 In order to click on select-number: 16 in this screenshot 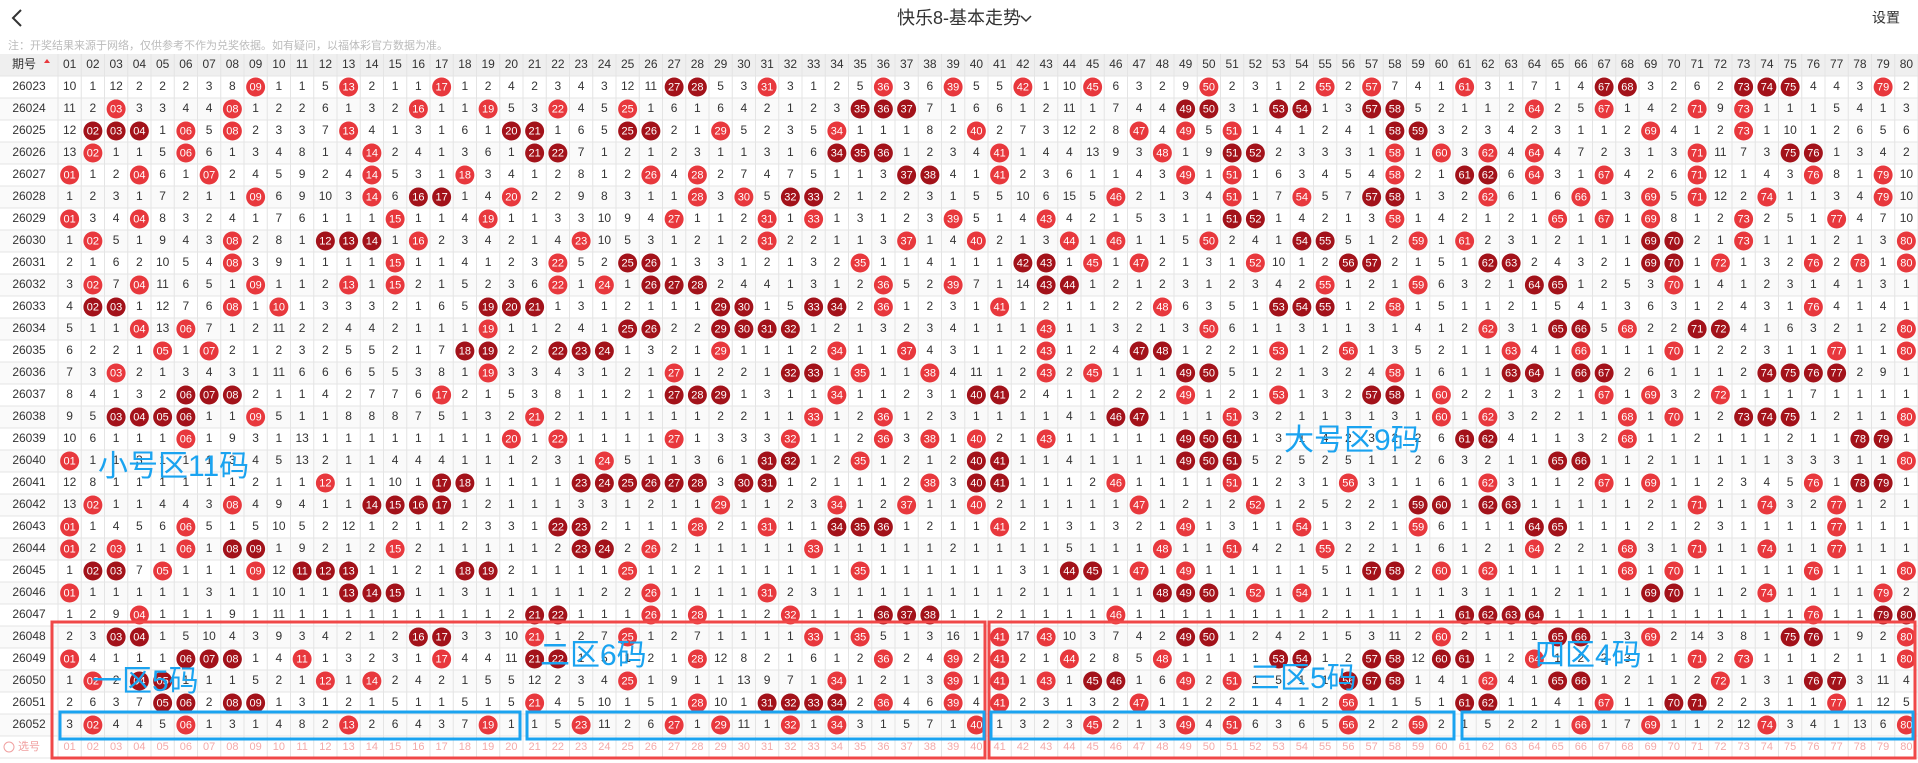, I will do `click(418, 747)`.